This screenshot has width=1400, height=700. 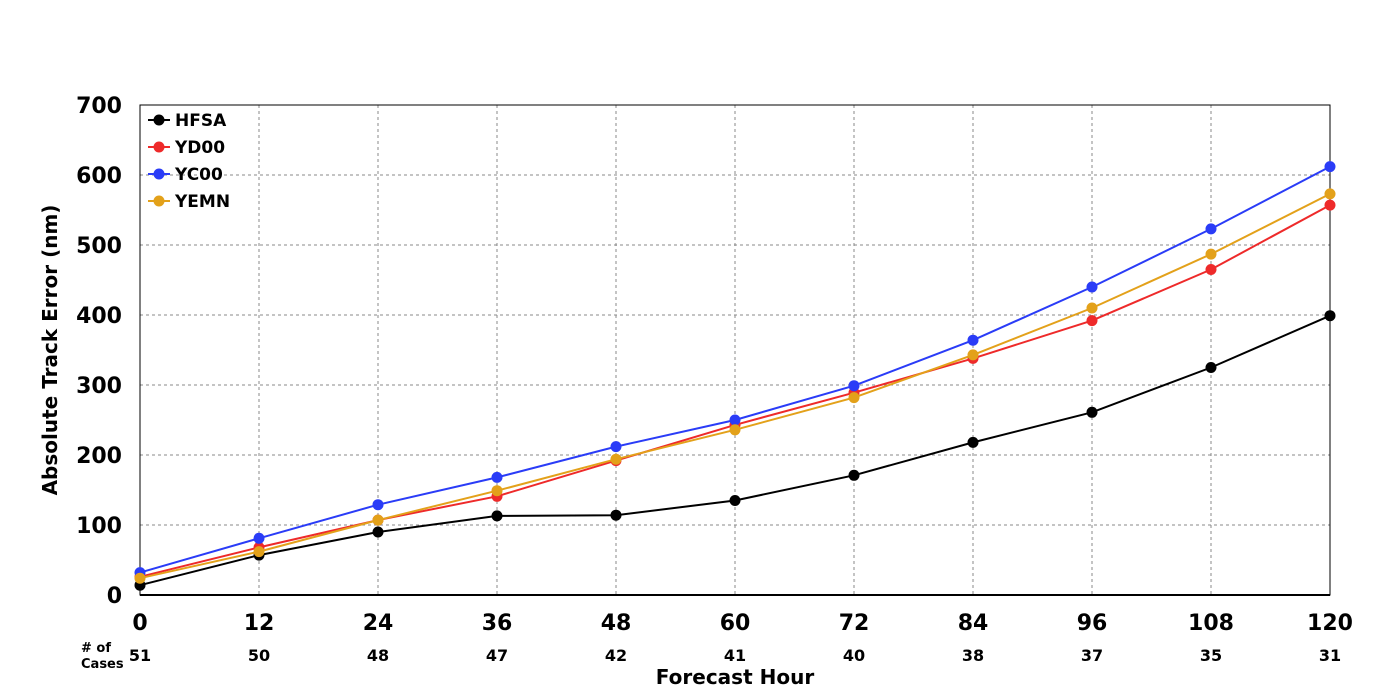 I want to click on legend-item-yd00: YD00, so click(x=186, y=148).